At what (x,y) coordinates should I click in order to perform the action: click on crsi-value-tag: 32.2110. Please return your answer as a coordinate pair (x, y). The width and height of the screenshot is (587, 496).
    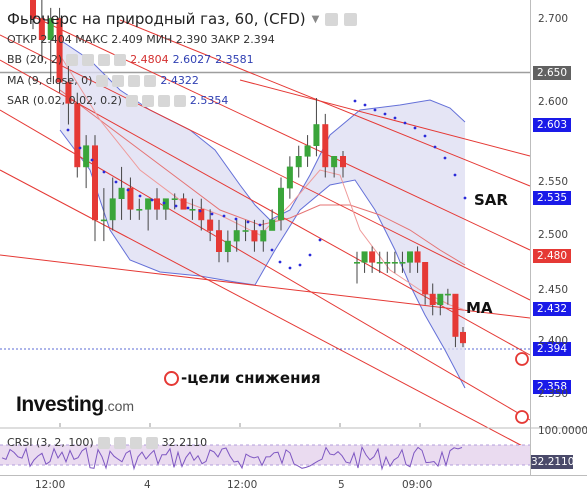
    Looking at the image, I should click on (553, 462).